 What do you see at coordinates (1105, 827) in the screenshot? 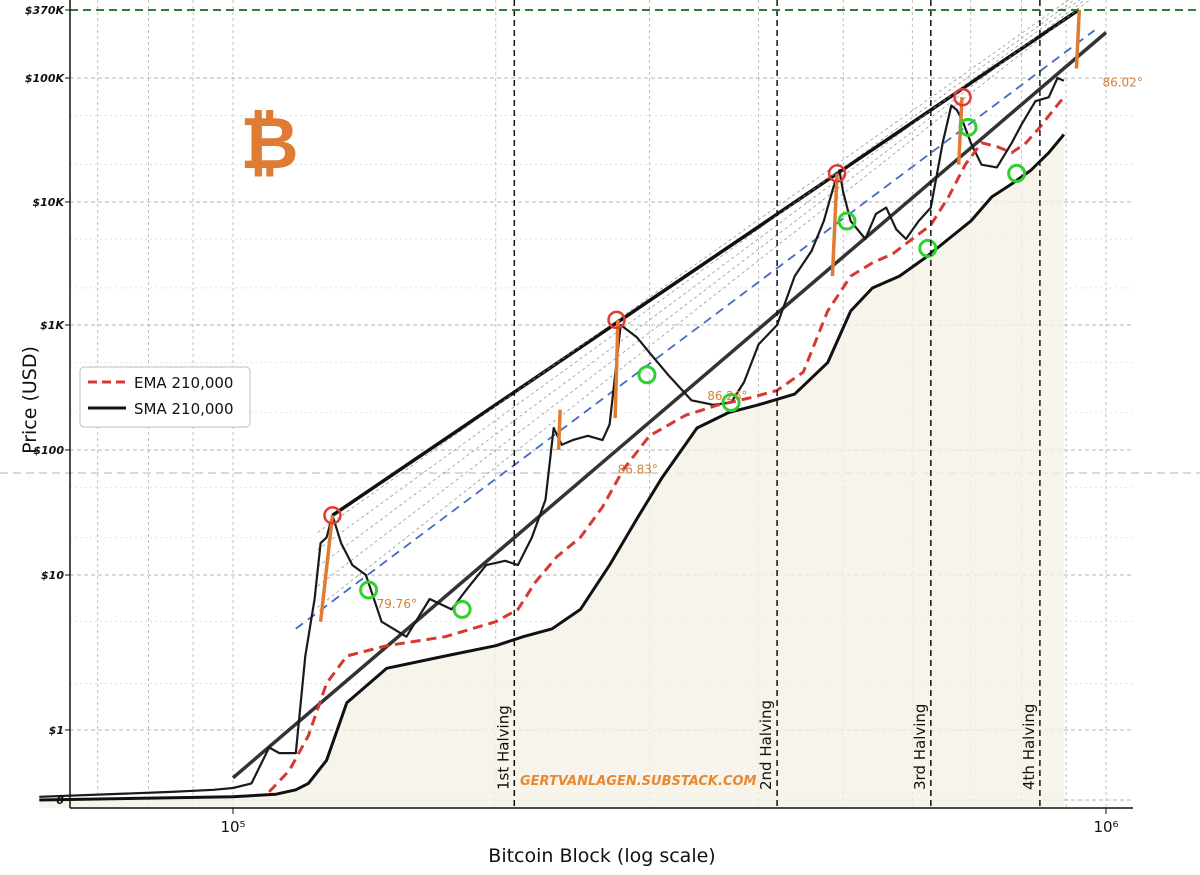
I see `x-tick-label-1: 10⁶` at bounding box center [1105, 827].